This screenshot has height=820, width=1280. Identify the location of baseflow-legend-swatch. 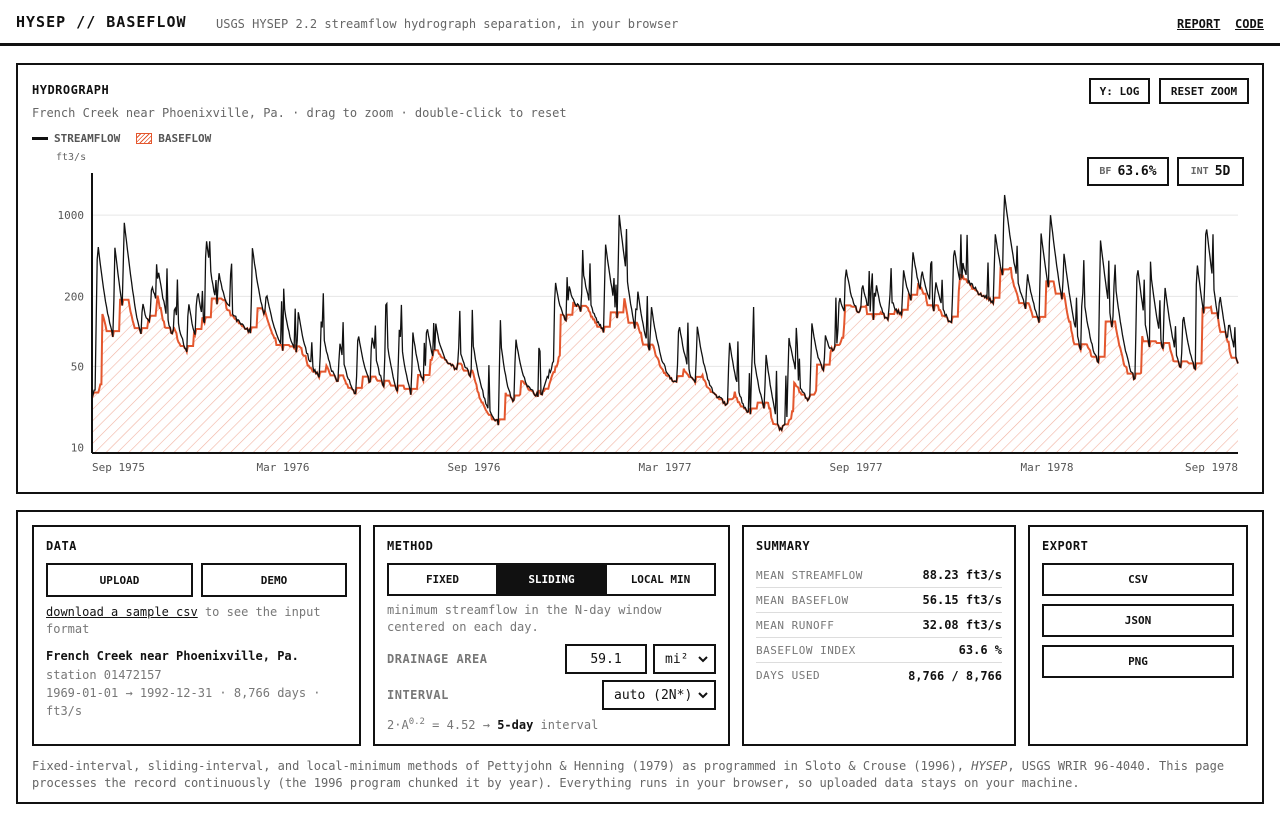
(144, 138).